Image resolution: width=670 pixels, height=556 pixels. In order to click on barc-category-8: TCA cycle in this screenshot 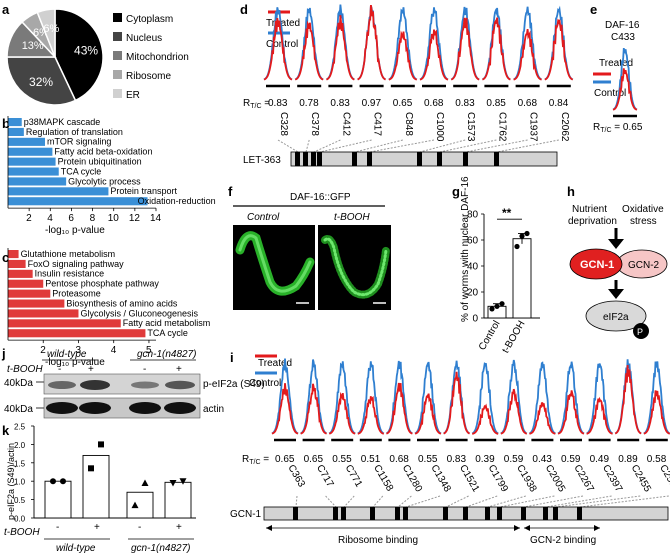, I will do `click(167, 333)`.